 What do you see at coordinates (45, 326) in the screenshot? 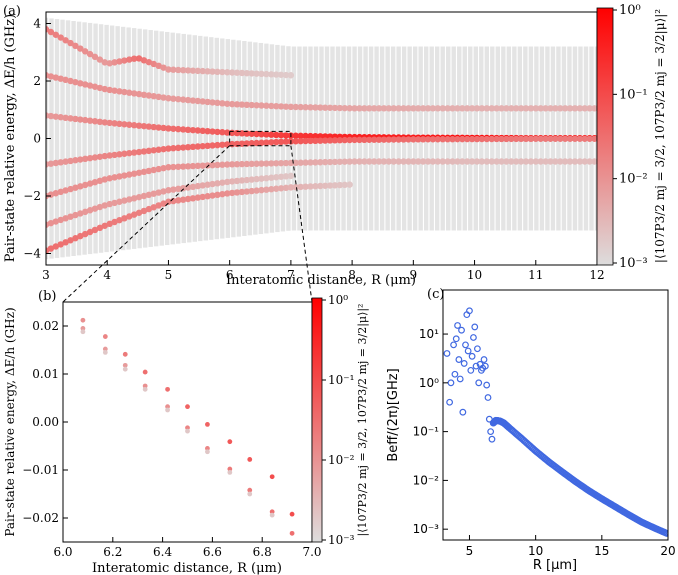
I see `panel-b-y-tick-label: 0.02` at bounding box center [45, 326].